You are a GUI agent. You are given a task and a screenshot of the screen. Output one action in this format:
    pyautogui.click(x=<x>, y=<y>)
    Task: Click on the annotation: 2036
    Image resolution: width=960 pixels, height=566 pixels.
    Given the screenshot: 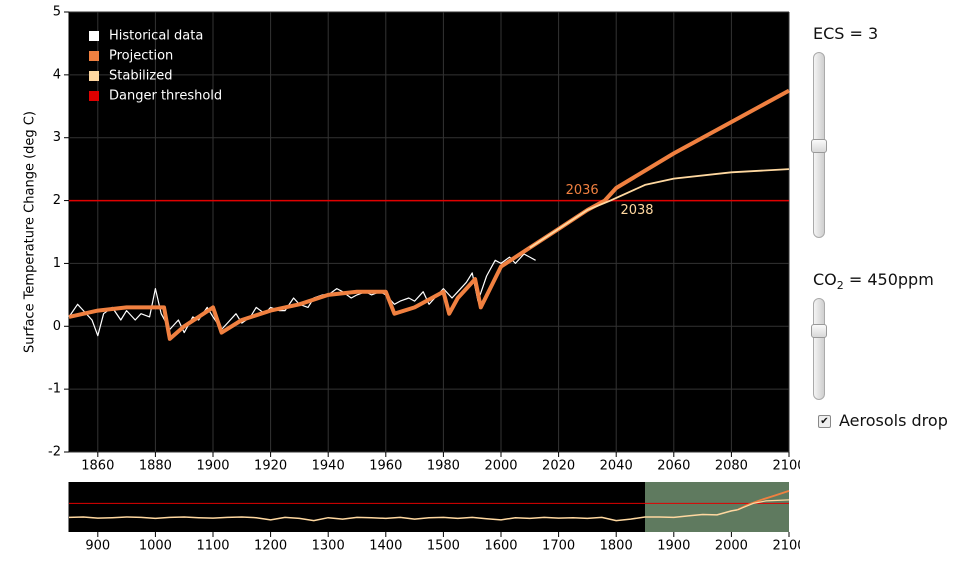 What is the action you would take?
    pyautogui.click(x=582, y=190)
    